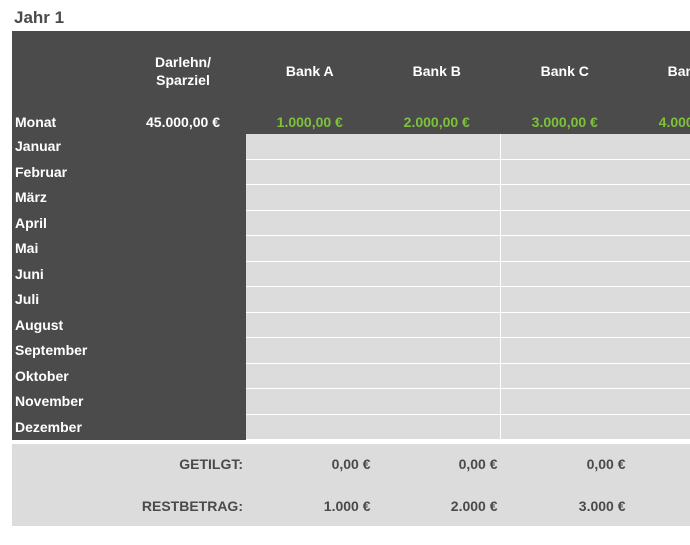 Image resolution: width=690 pixels, height=545 pixels. Describe the element at coordinates (48, 426) in the screenshot. I see `month-label: Dezember` at that location.